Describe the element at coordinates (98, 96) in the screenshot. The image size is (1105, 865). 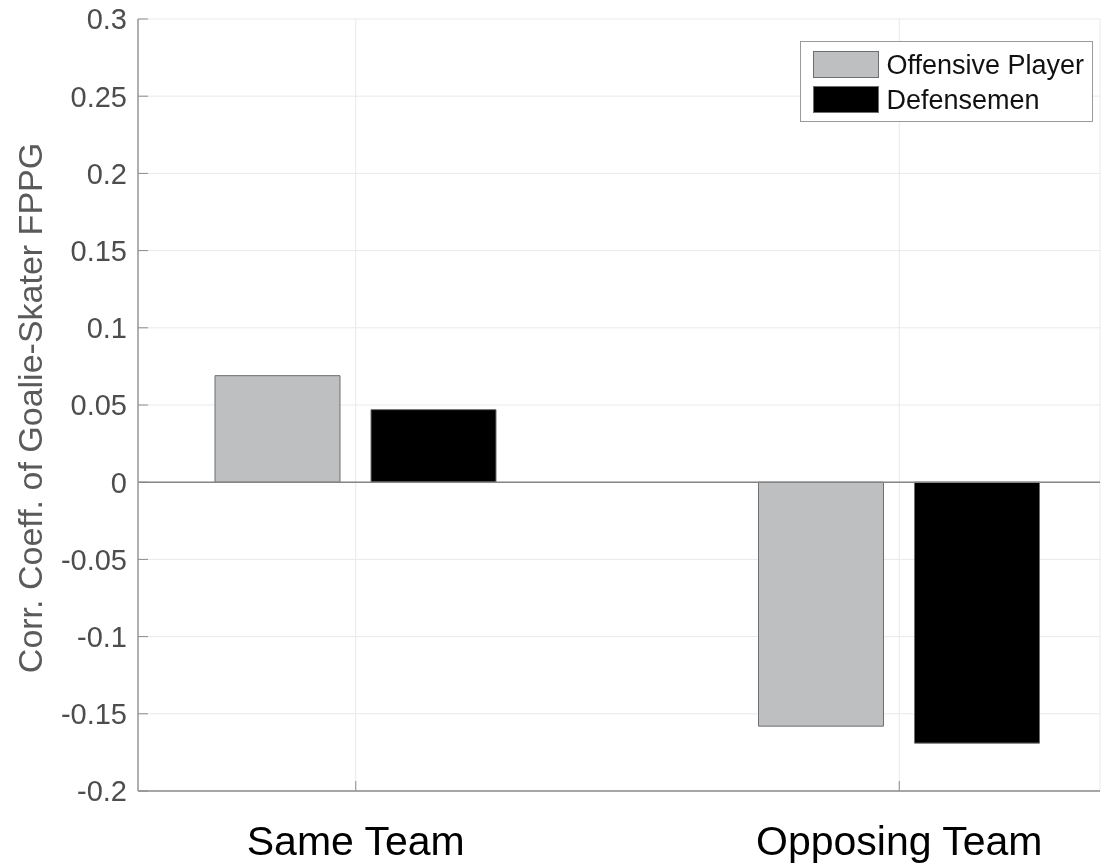
I see `y-tick-label: 0.25` at that location.